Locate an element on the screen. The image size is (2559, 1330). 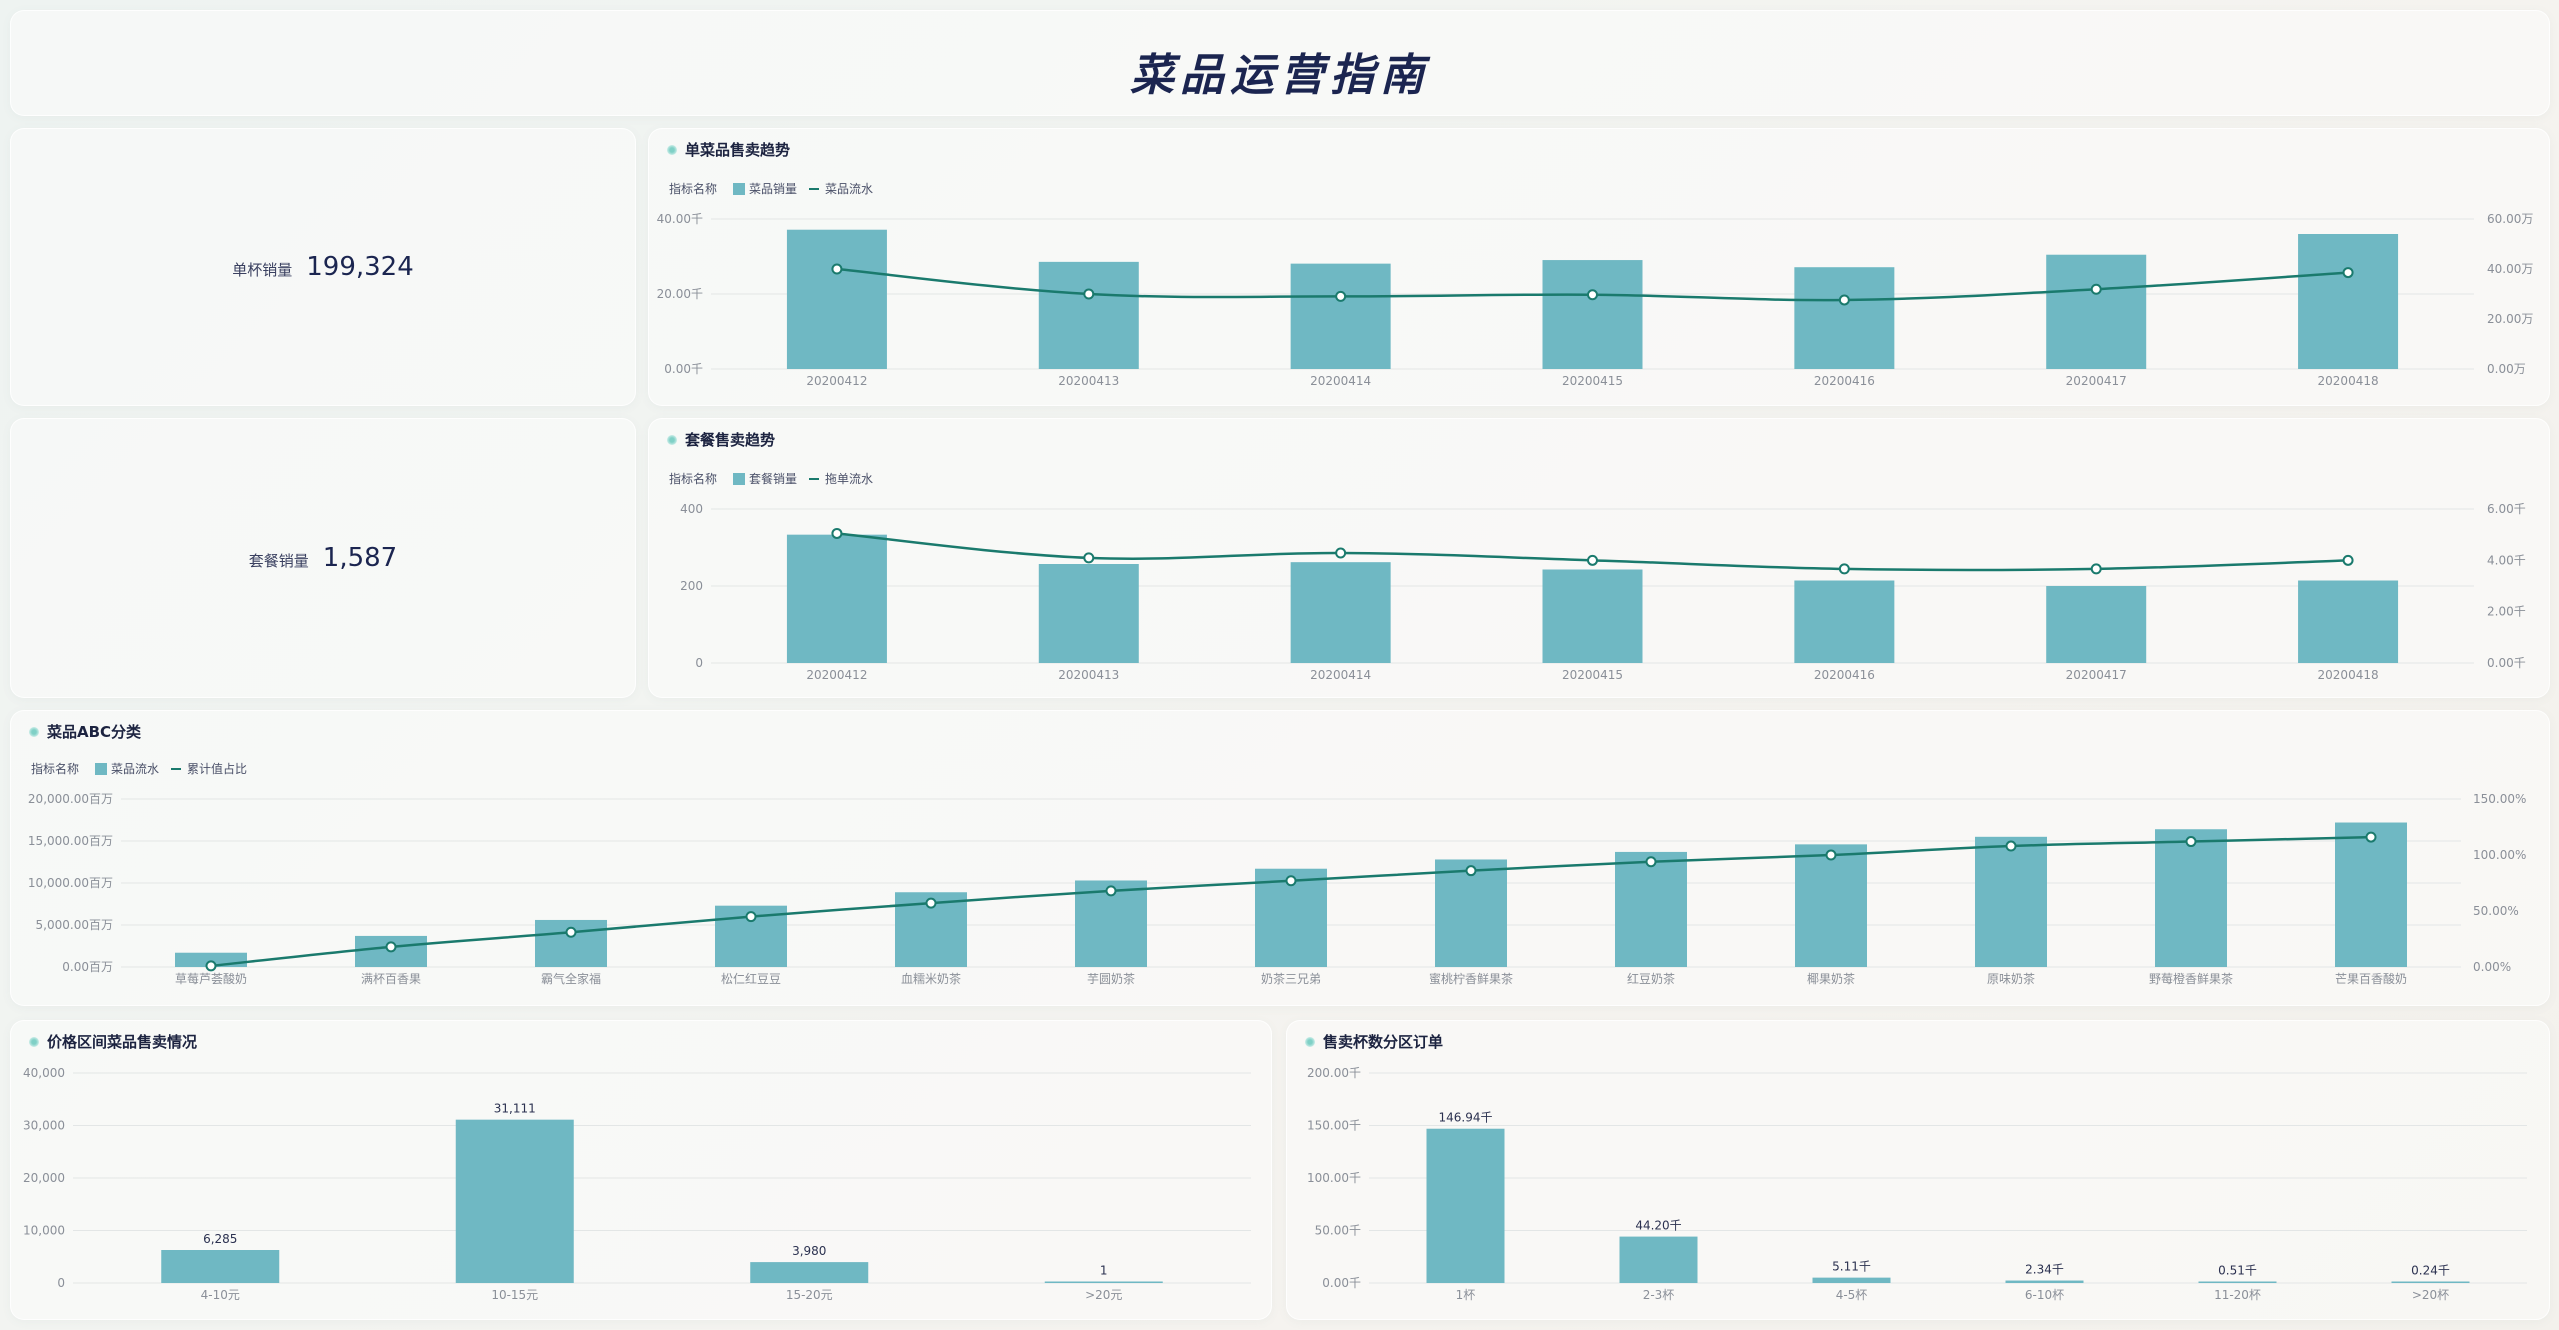
y-tick-label: 40,000 is located at coordinates (44, 1073).